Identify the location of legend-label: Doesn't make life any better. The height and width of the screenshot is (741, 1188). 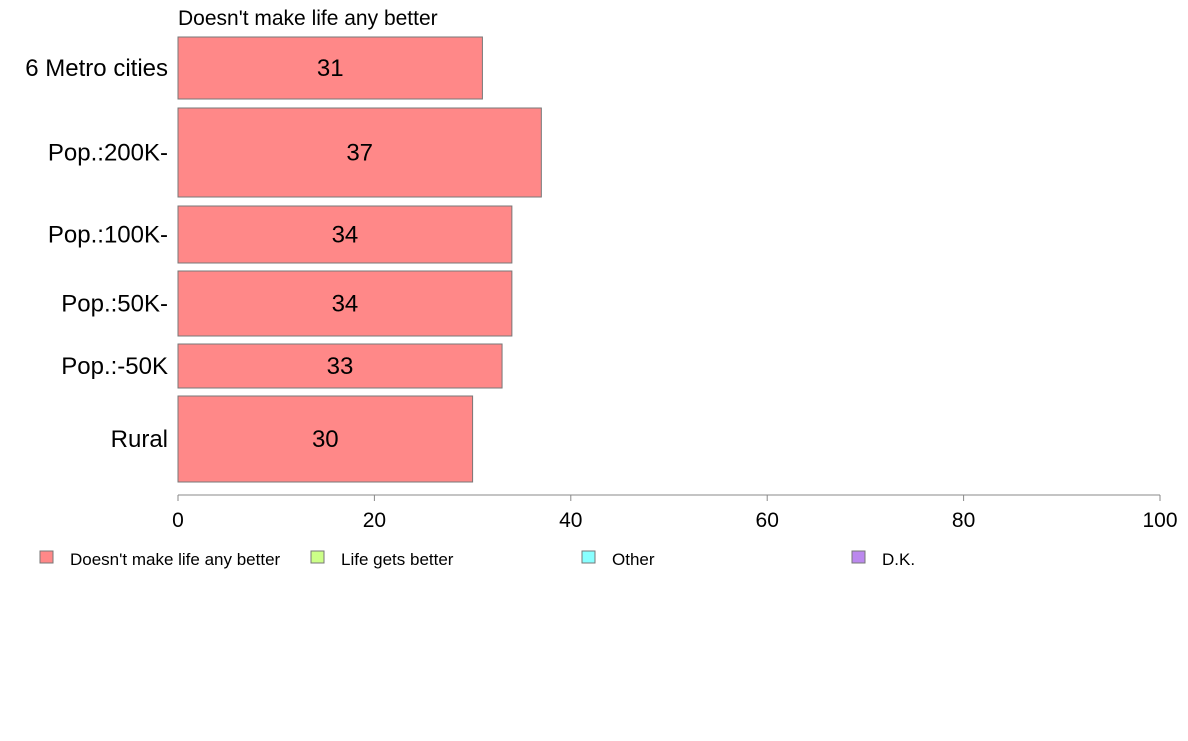
(175, 559).